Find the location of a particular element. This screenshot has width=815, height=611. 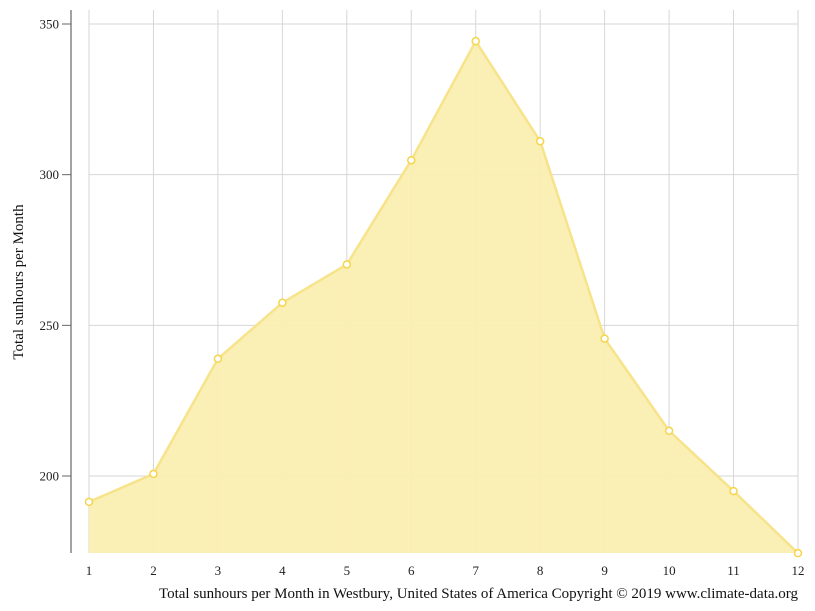

y-axis-title: Total sunhours per Month is located at coordinates (19, 282).